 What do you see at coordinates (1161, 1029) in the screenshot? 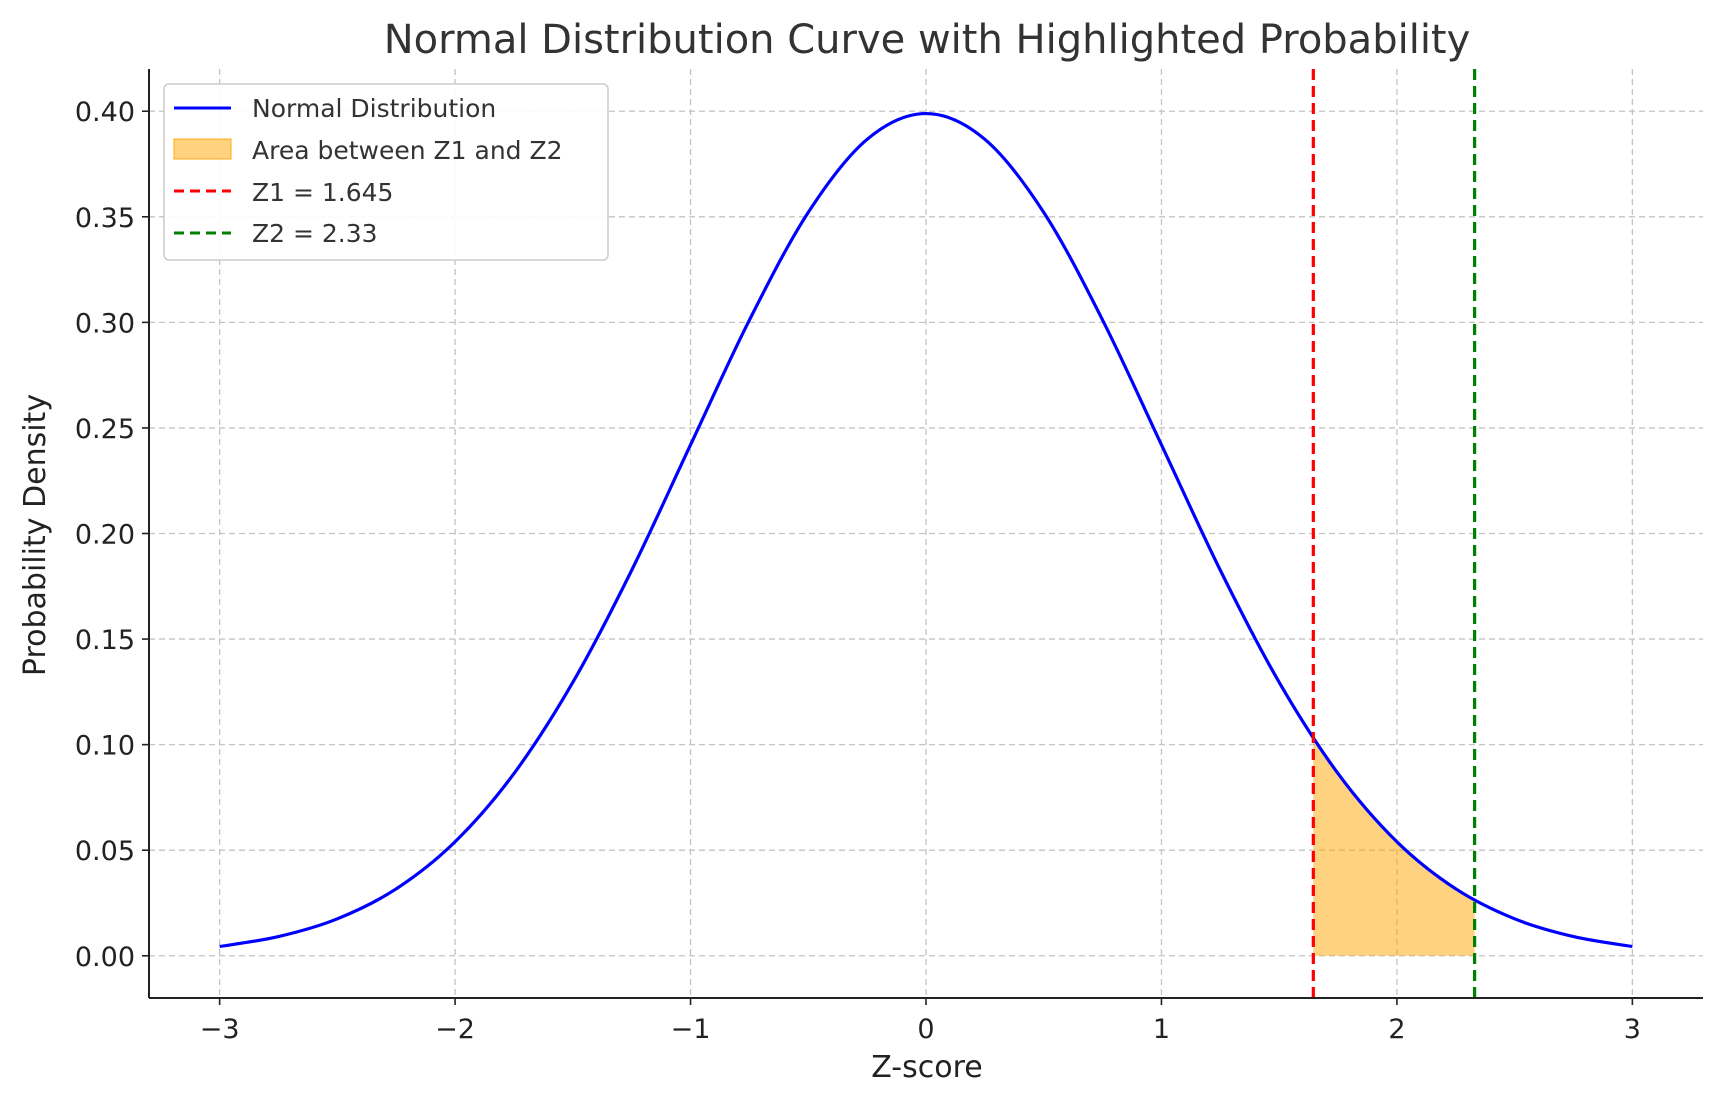
I see `x-tick-label: 1` at bounding box center [1161, 1029].